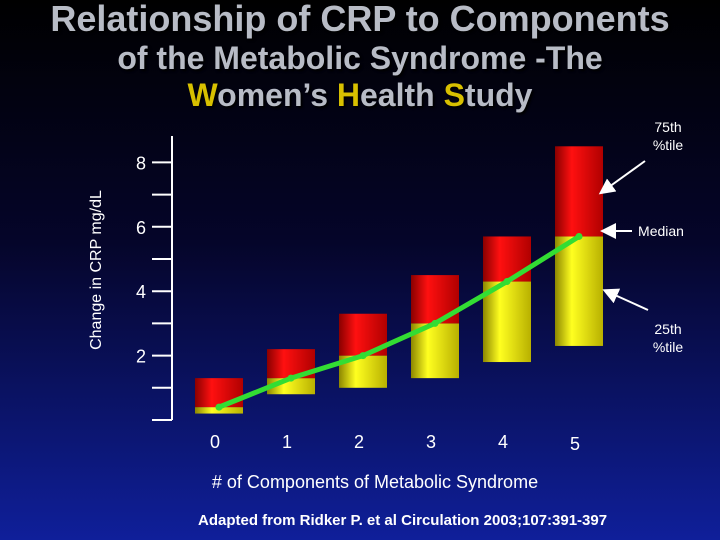 The width and height of the screenshot is (720, 540). What do you see at coordinates (360, 19) in the screenshot?
I see `title-line-1: Relationship of CRP to Components` at bounding box center [360, 19].